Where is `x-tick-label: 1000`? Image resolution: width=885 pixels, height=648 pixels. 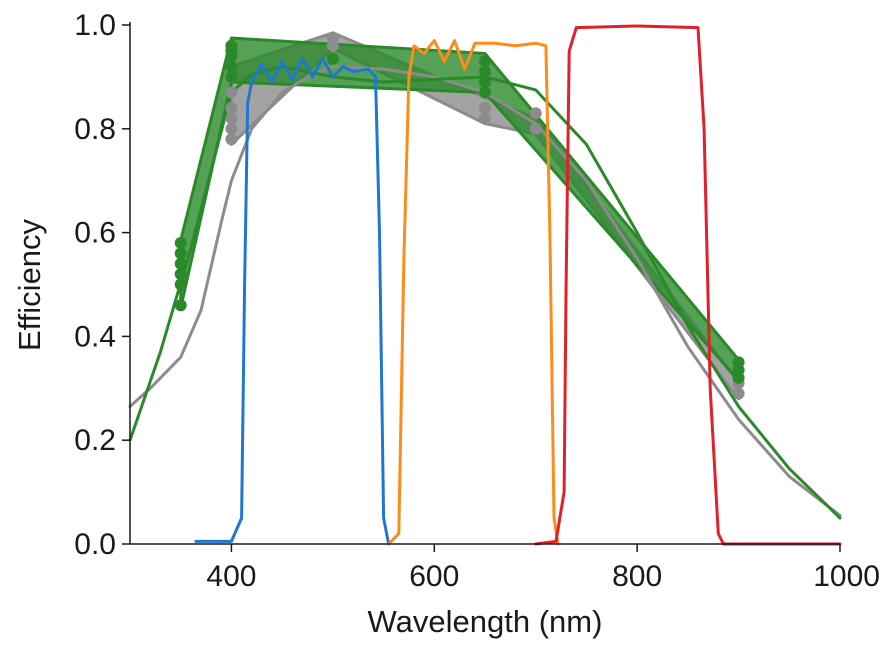 x-tick-label: 1000 is located at coordinates (846, 576).